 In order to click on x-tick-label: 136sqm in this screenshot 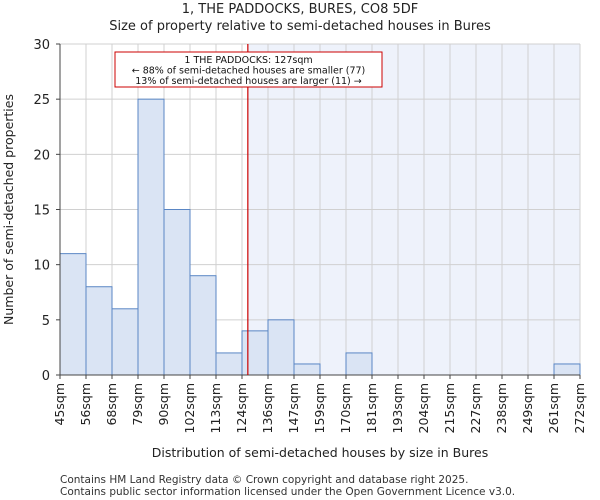, I will do `click(267, 408)`.